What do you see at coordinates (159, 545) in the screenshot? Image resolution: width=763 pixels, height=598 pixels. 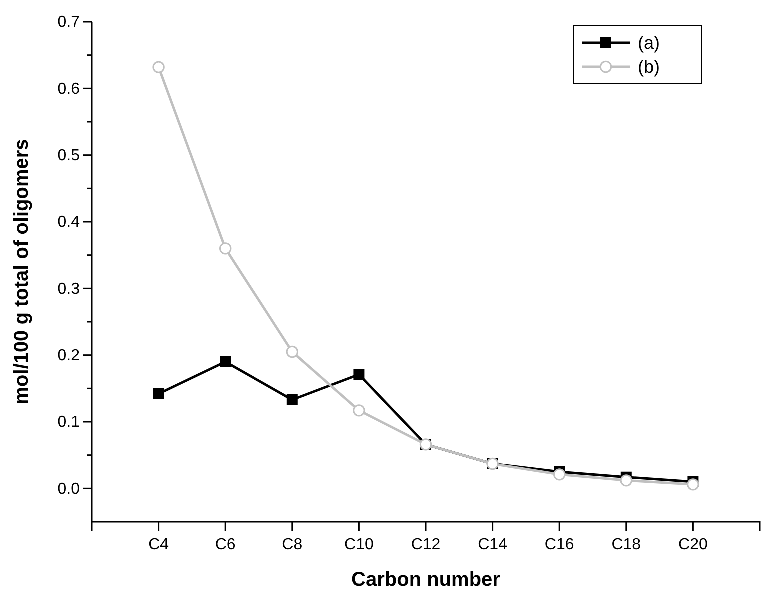 I see `x-tick-label: C4` at bounding box center [159, 545].